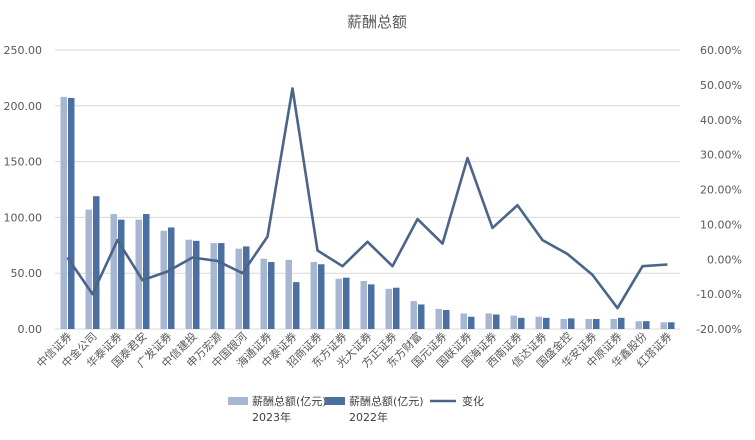  I want to click on right-tick-label: 20.00%, so click(721, 190).